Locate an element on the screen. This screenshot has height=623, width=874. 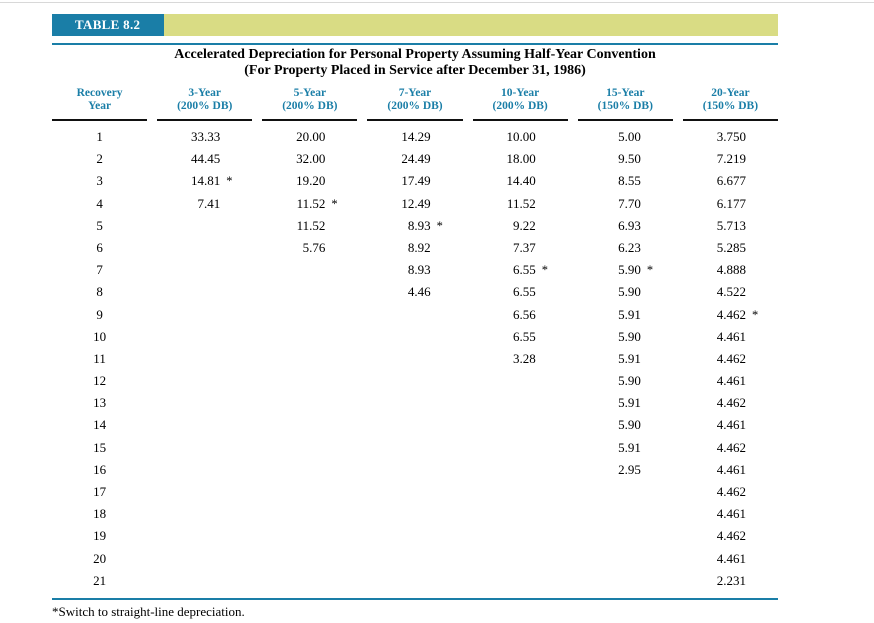
value-number: 6.177 is located at coordinates (731, 203).